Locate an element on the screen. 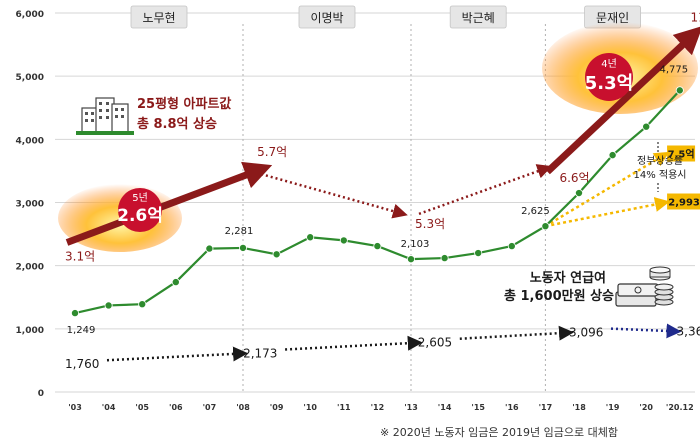 The image size is (700, 445). x-tick-label: '11 is located at coordinates (344, 407).